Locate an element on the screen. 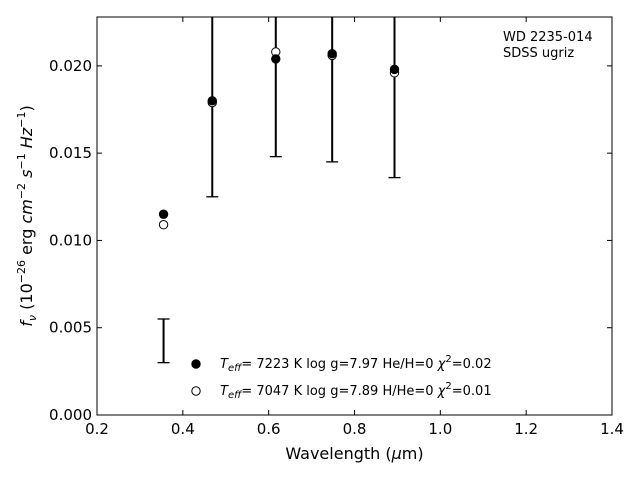  legend-entry-2: Teff= 7047 K log g=7.89 H/He=0 χ2=0.01 is located at coordinates (356, 391).